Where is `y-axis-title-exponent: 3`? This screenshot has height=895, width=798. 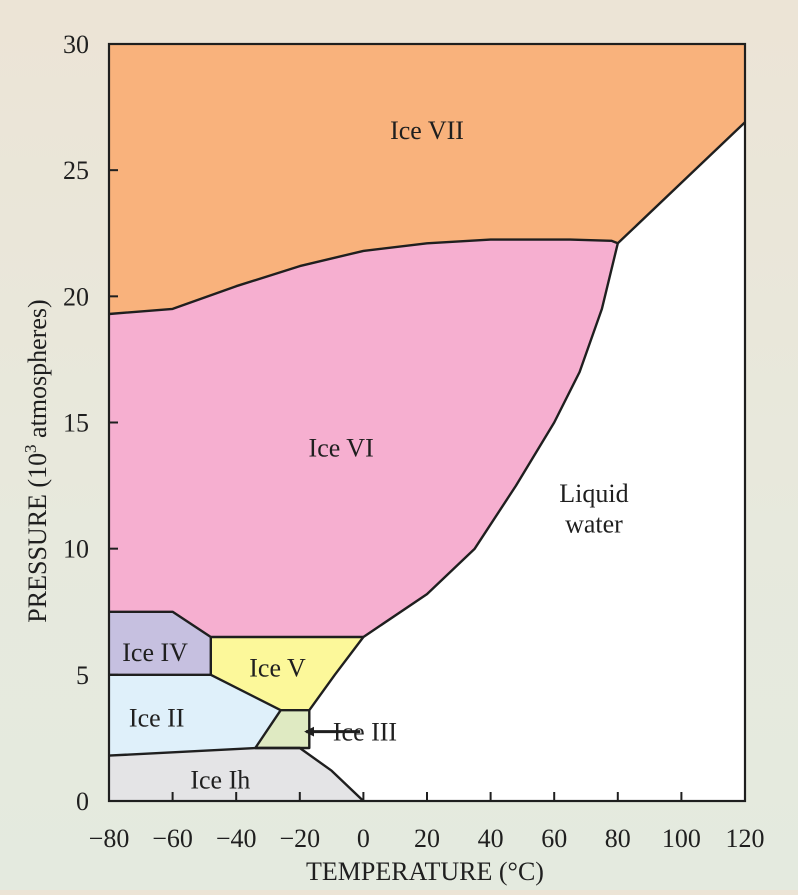
y-axis-title-exponent: 3 is located at coordinates (30, 448).